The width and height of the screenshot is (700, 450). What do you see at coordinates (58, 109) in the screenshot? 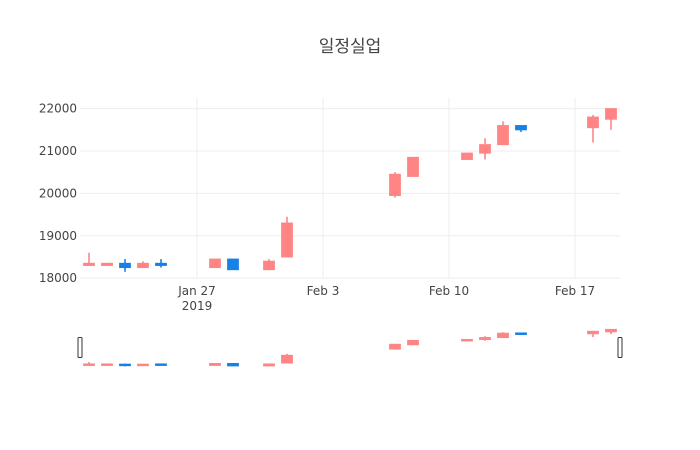
I see `y-tick-label: 22000` at bounding box center [58, 109].